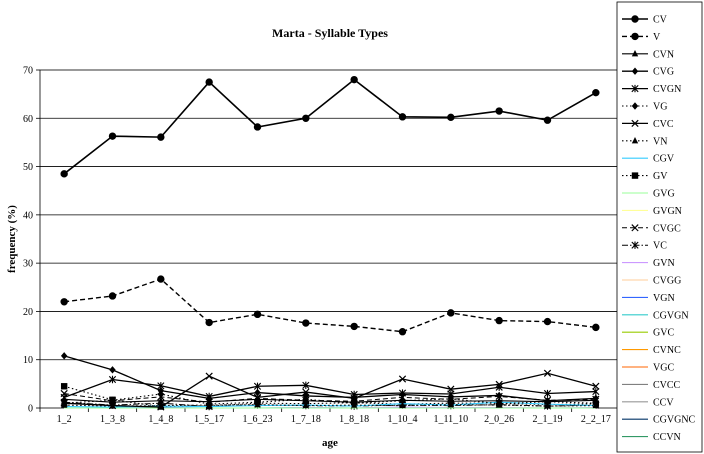 The height and width of the screenshot is (454, 704). I want to click on legend-item-vc: VC, so click(644, 246).